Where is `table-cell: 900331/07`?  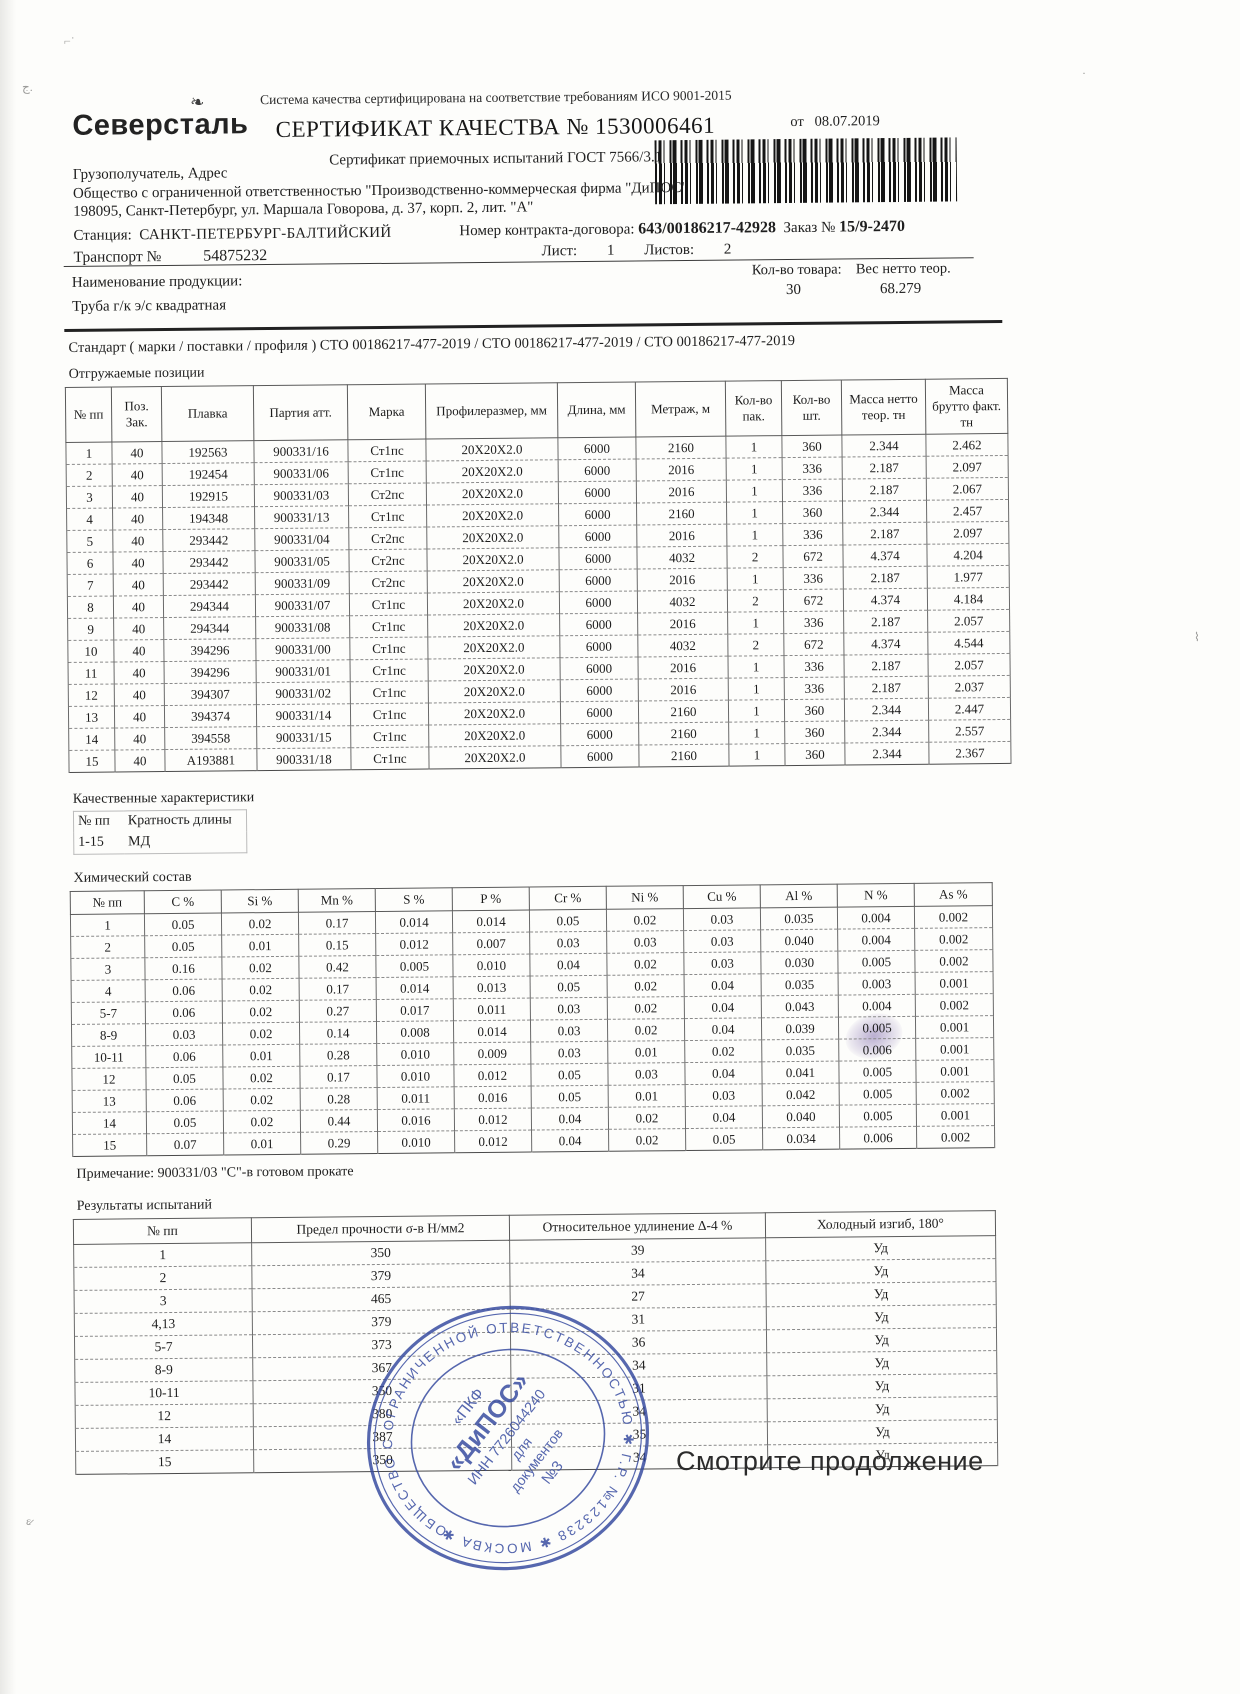 table-cell: 900331/07 is located at coordinates (302, 605).